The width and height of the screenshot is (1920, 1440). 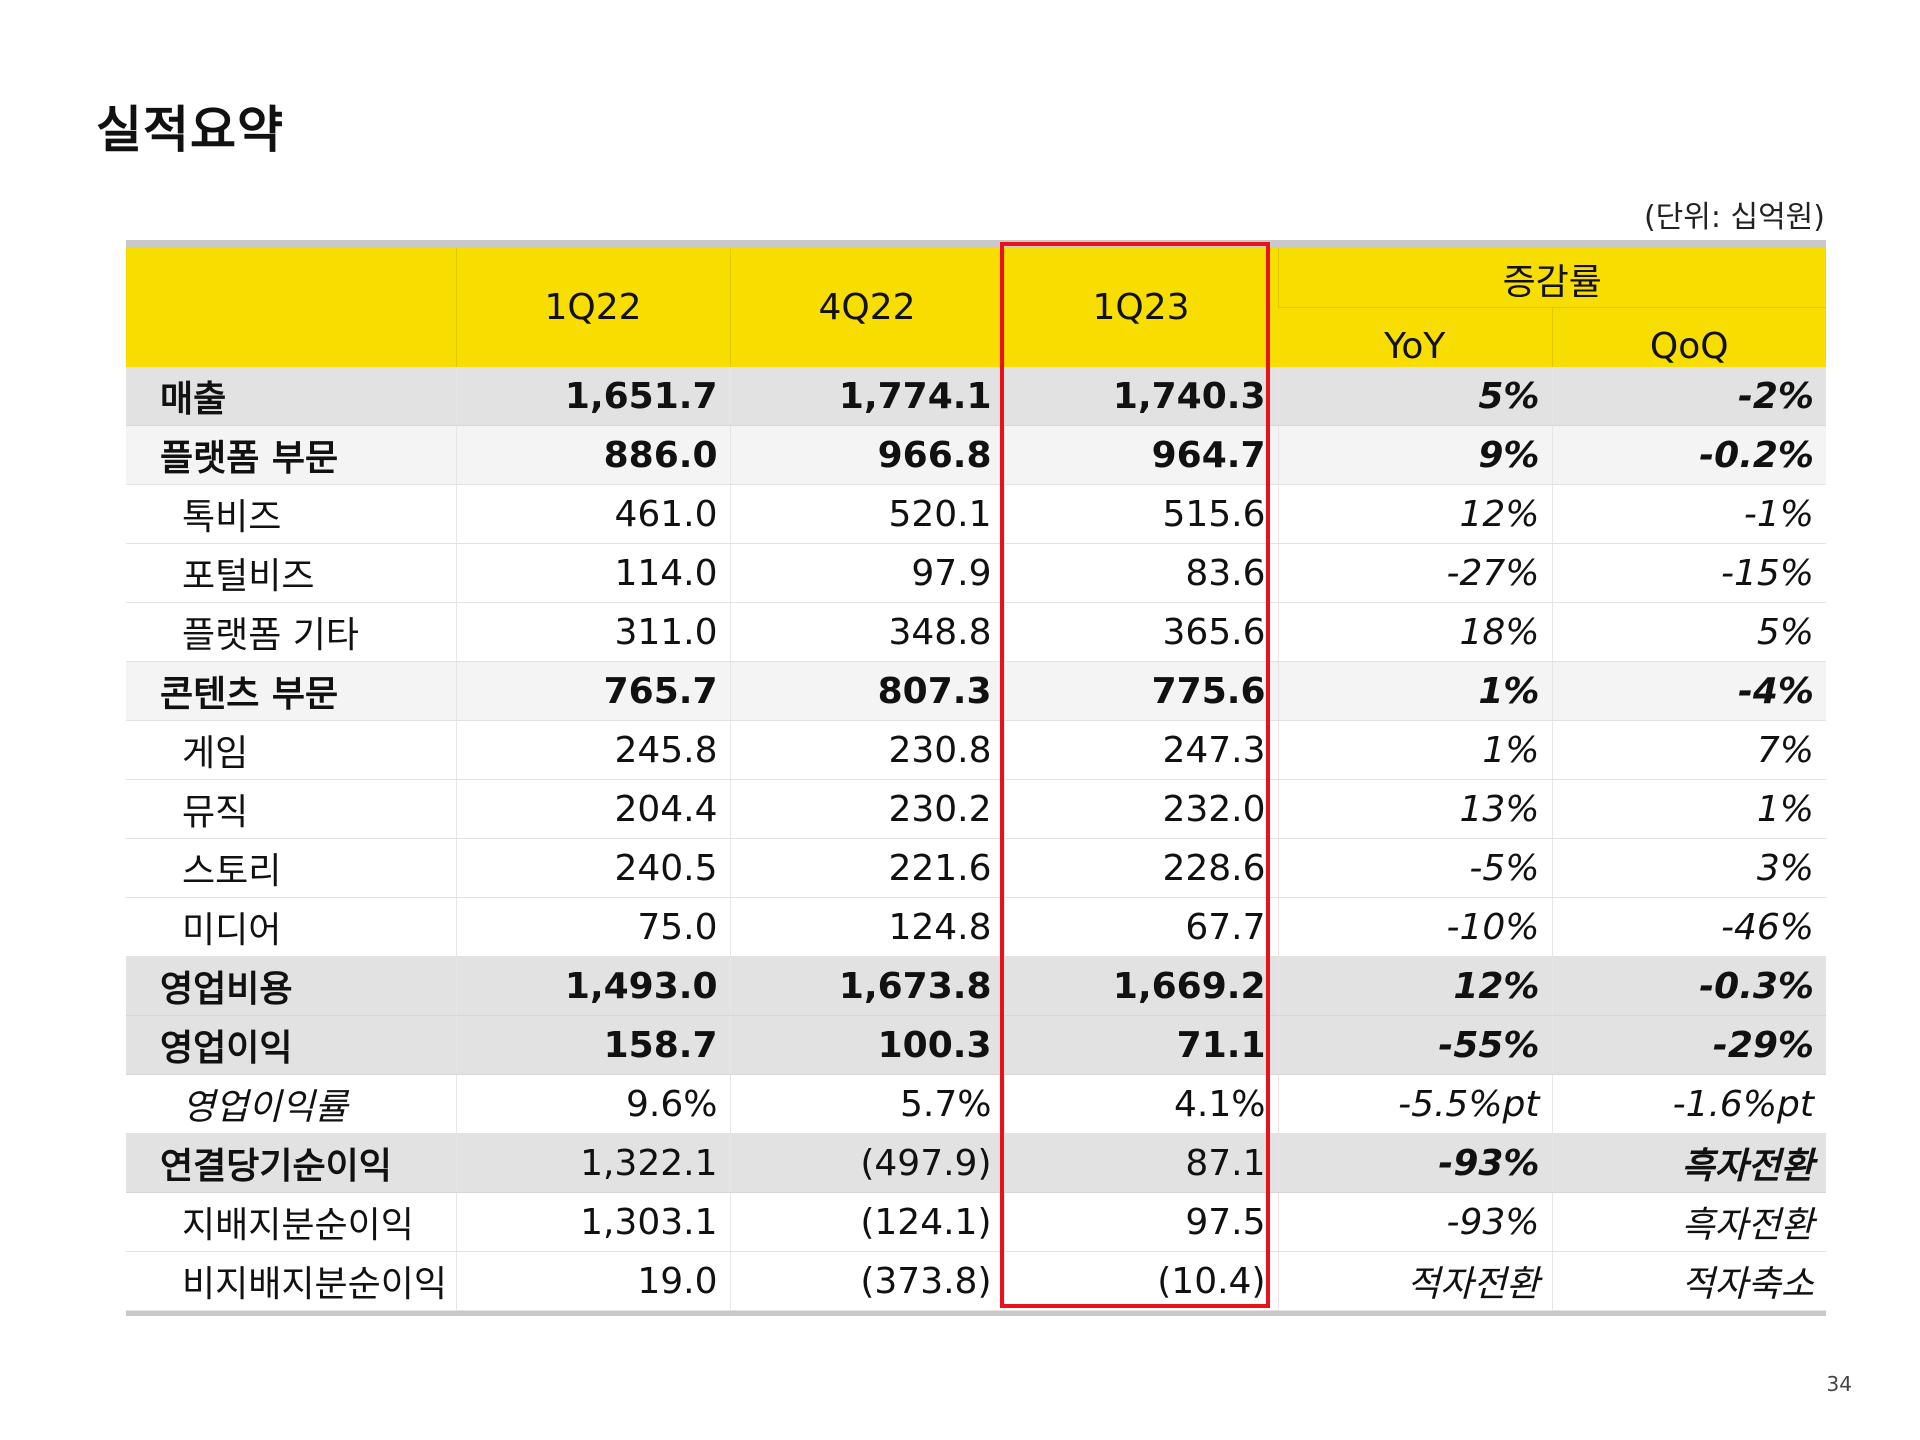 I want to click on row-label: 지배지분순이익, so click(x=291, y=1222).